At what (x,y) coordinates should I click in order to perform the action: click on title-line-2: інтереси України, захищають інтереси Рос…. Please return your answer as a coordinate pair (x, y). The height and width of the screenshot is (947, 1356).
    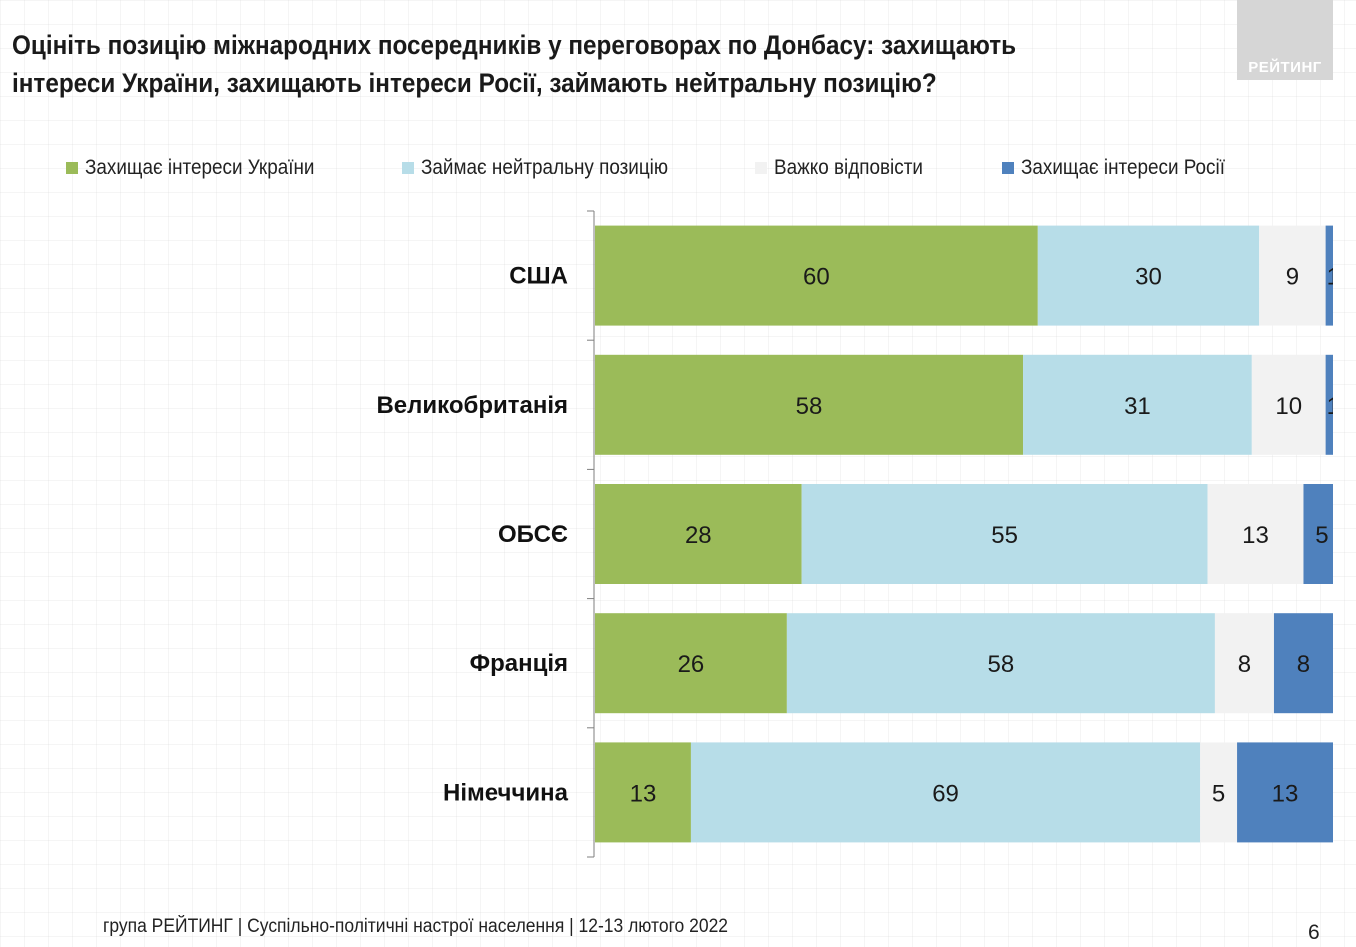
    Looking at the image, I should click on (474, 83).